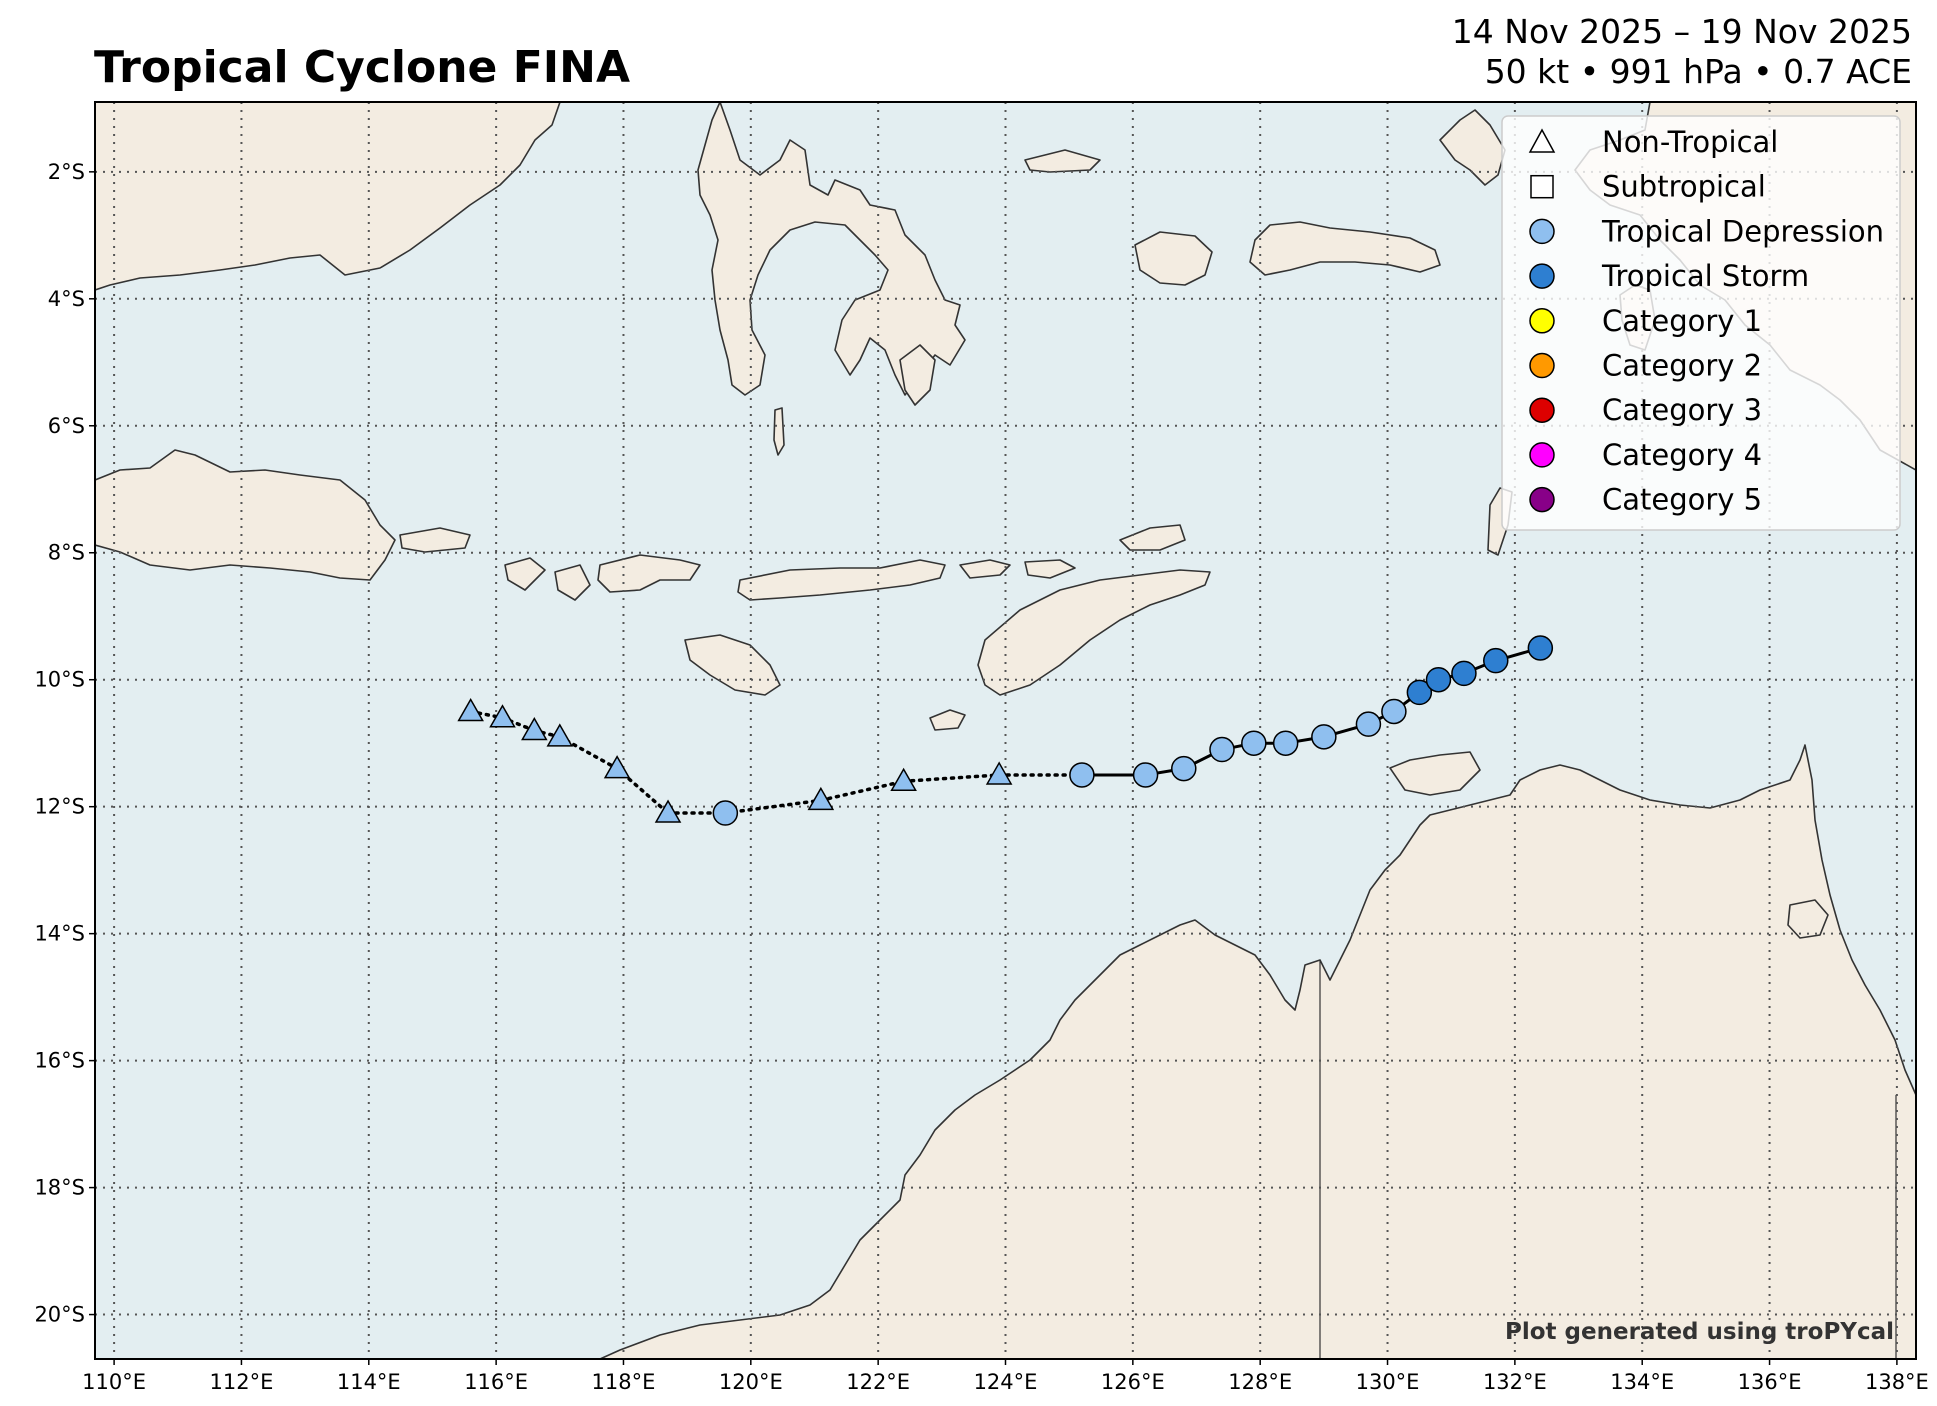  I want to click on lon-tick-label: 126°E, so click(1133, 1382).